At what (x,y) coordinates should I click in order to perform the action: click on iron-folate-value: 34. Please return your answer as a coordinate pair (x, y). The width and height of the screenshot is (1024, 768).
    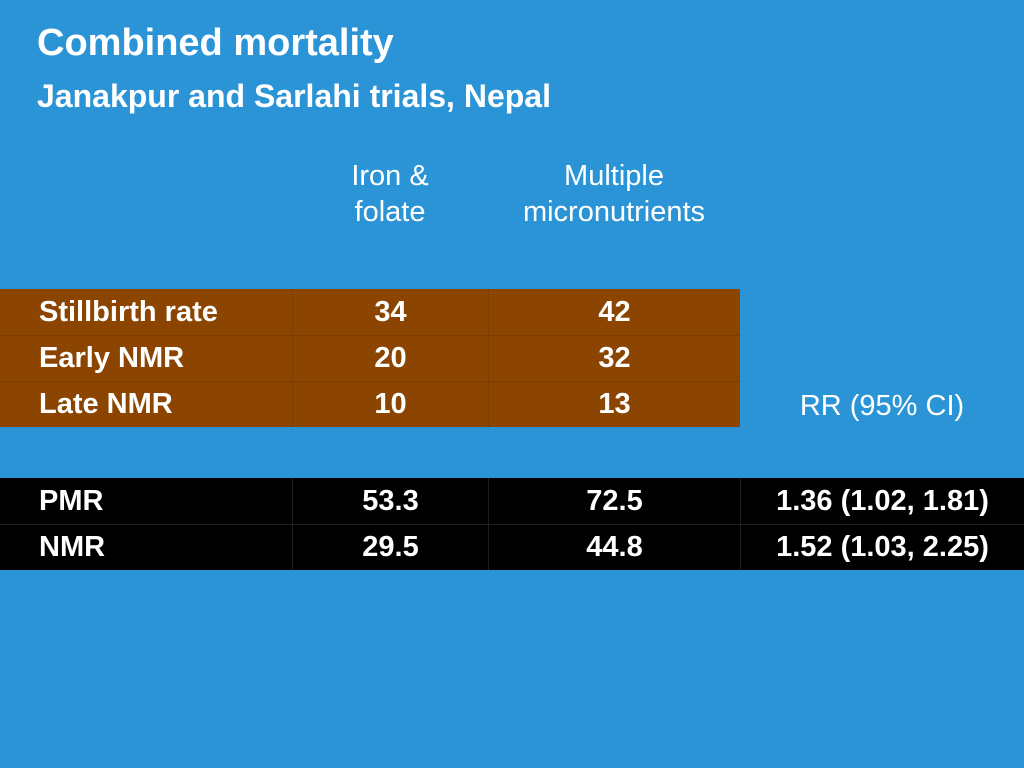
    Looking at the image, I should click on (390, 312).